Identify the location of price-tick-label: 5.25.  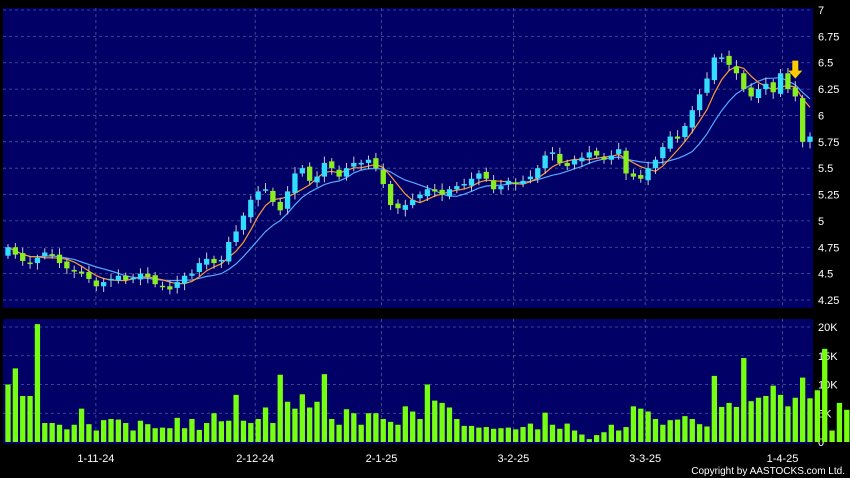
(828, 196).